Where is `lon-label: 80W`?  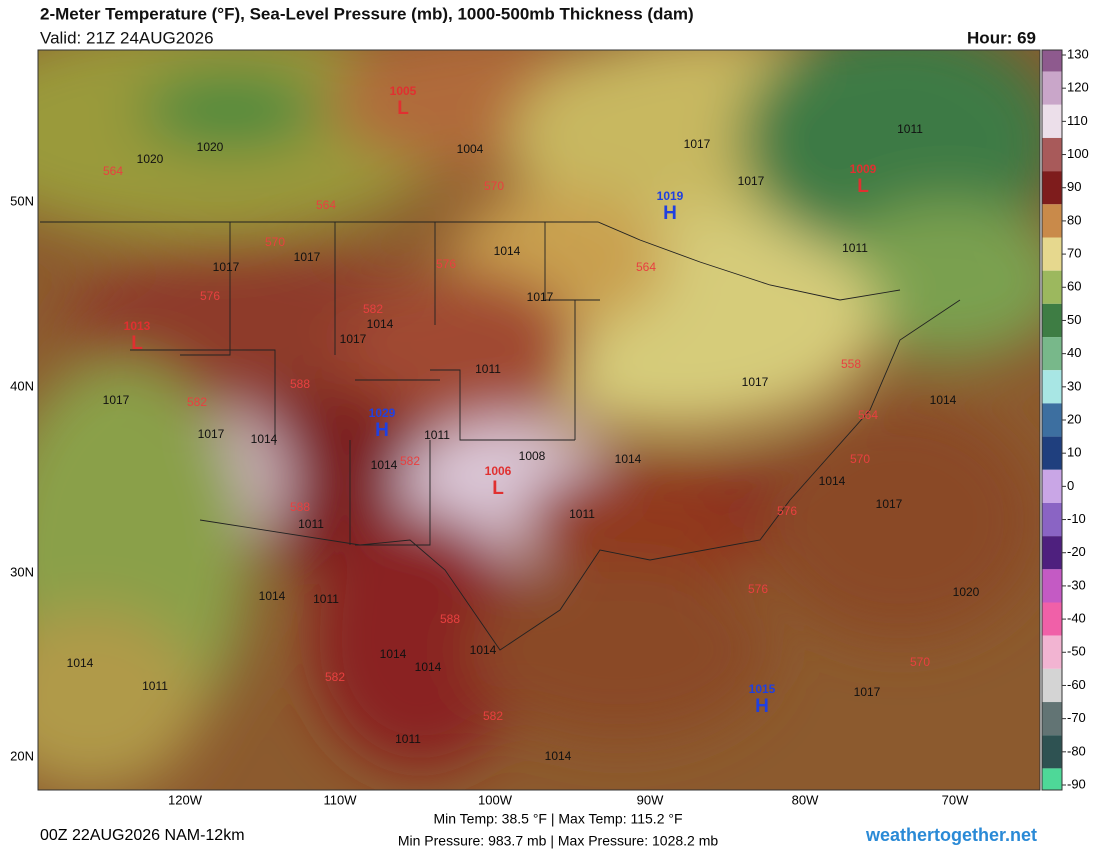 lon-label: 80W is located at coordinates (805, 799).